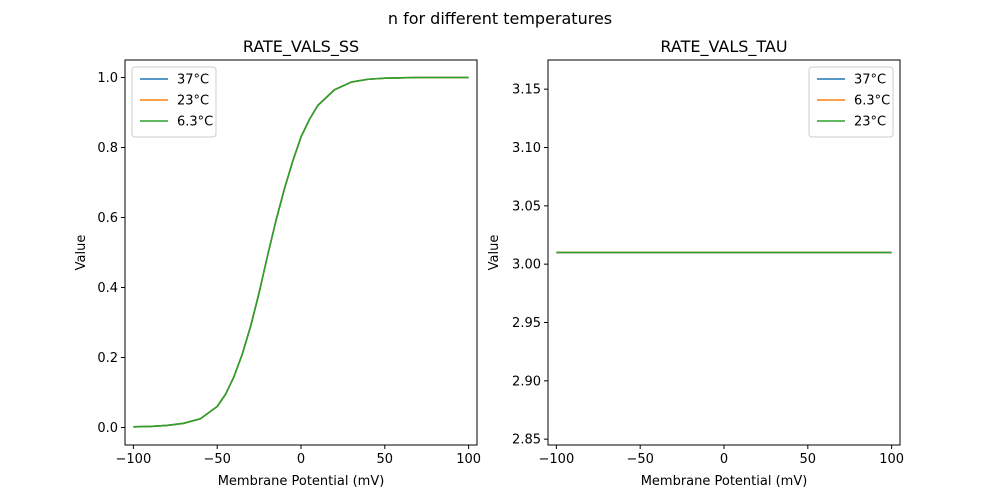 The width and height of the screenshot is (1000, 504). Describe the element at coordinates (107, 358) in the screenshot. I see `y-tick-label: 0.2` at that location.